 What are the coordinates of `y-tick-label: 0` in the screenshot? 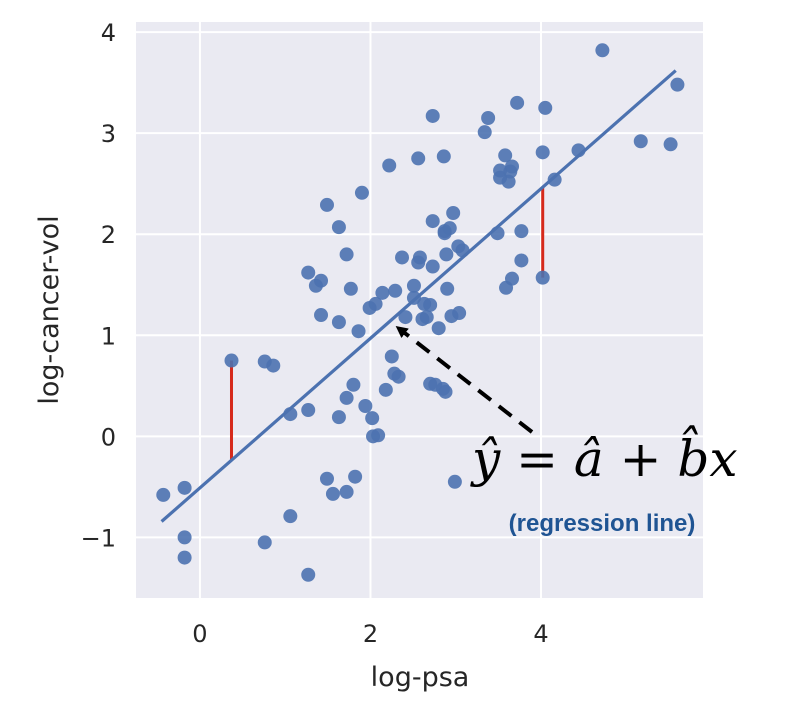 It's located at (108, 437).